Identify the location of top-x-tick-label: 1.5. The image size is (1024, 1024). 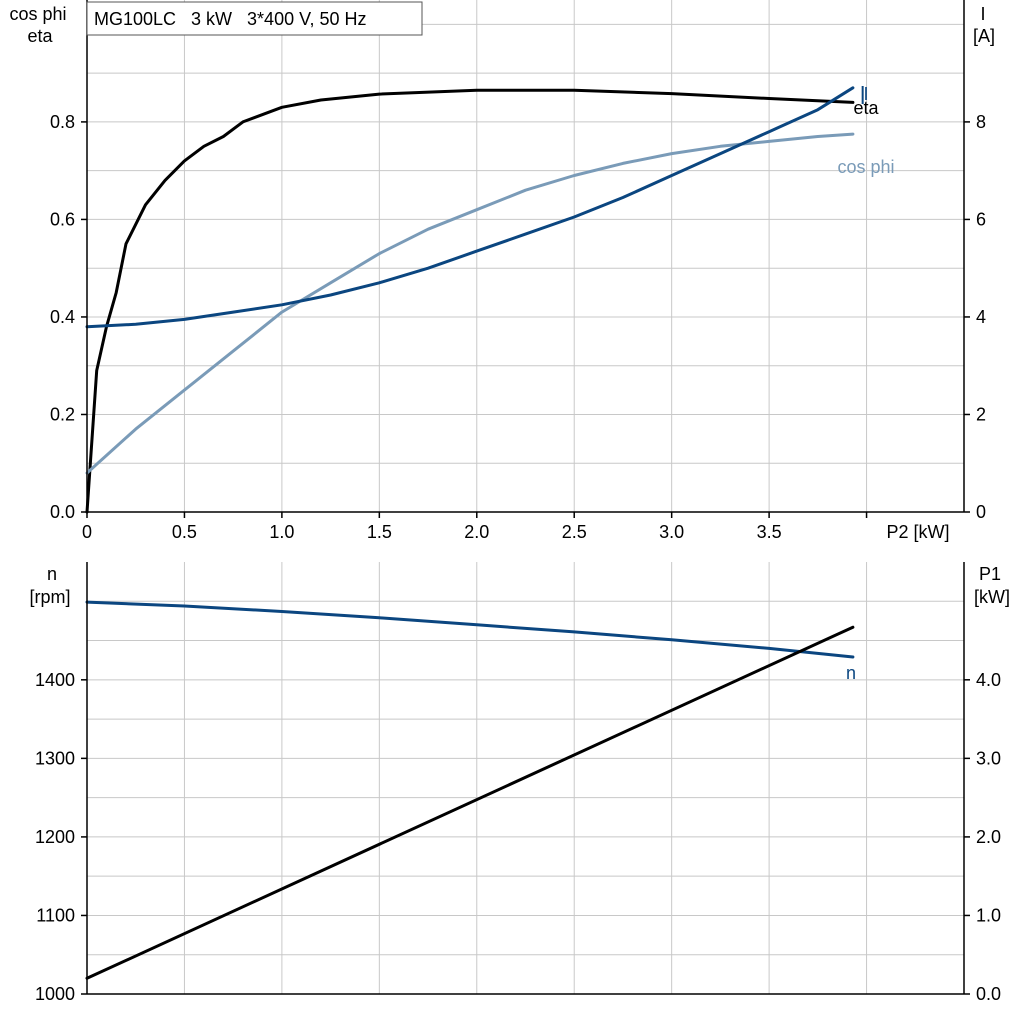
(379, 532).